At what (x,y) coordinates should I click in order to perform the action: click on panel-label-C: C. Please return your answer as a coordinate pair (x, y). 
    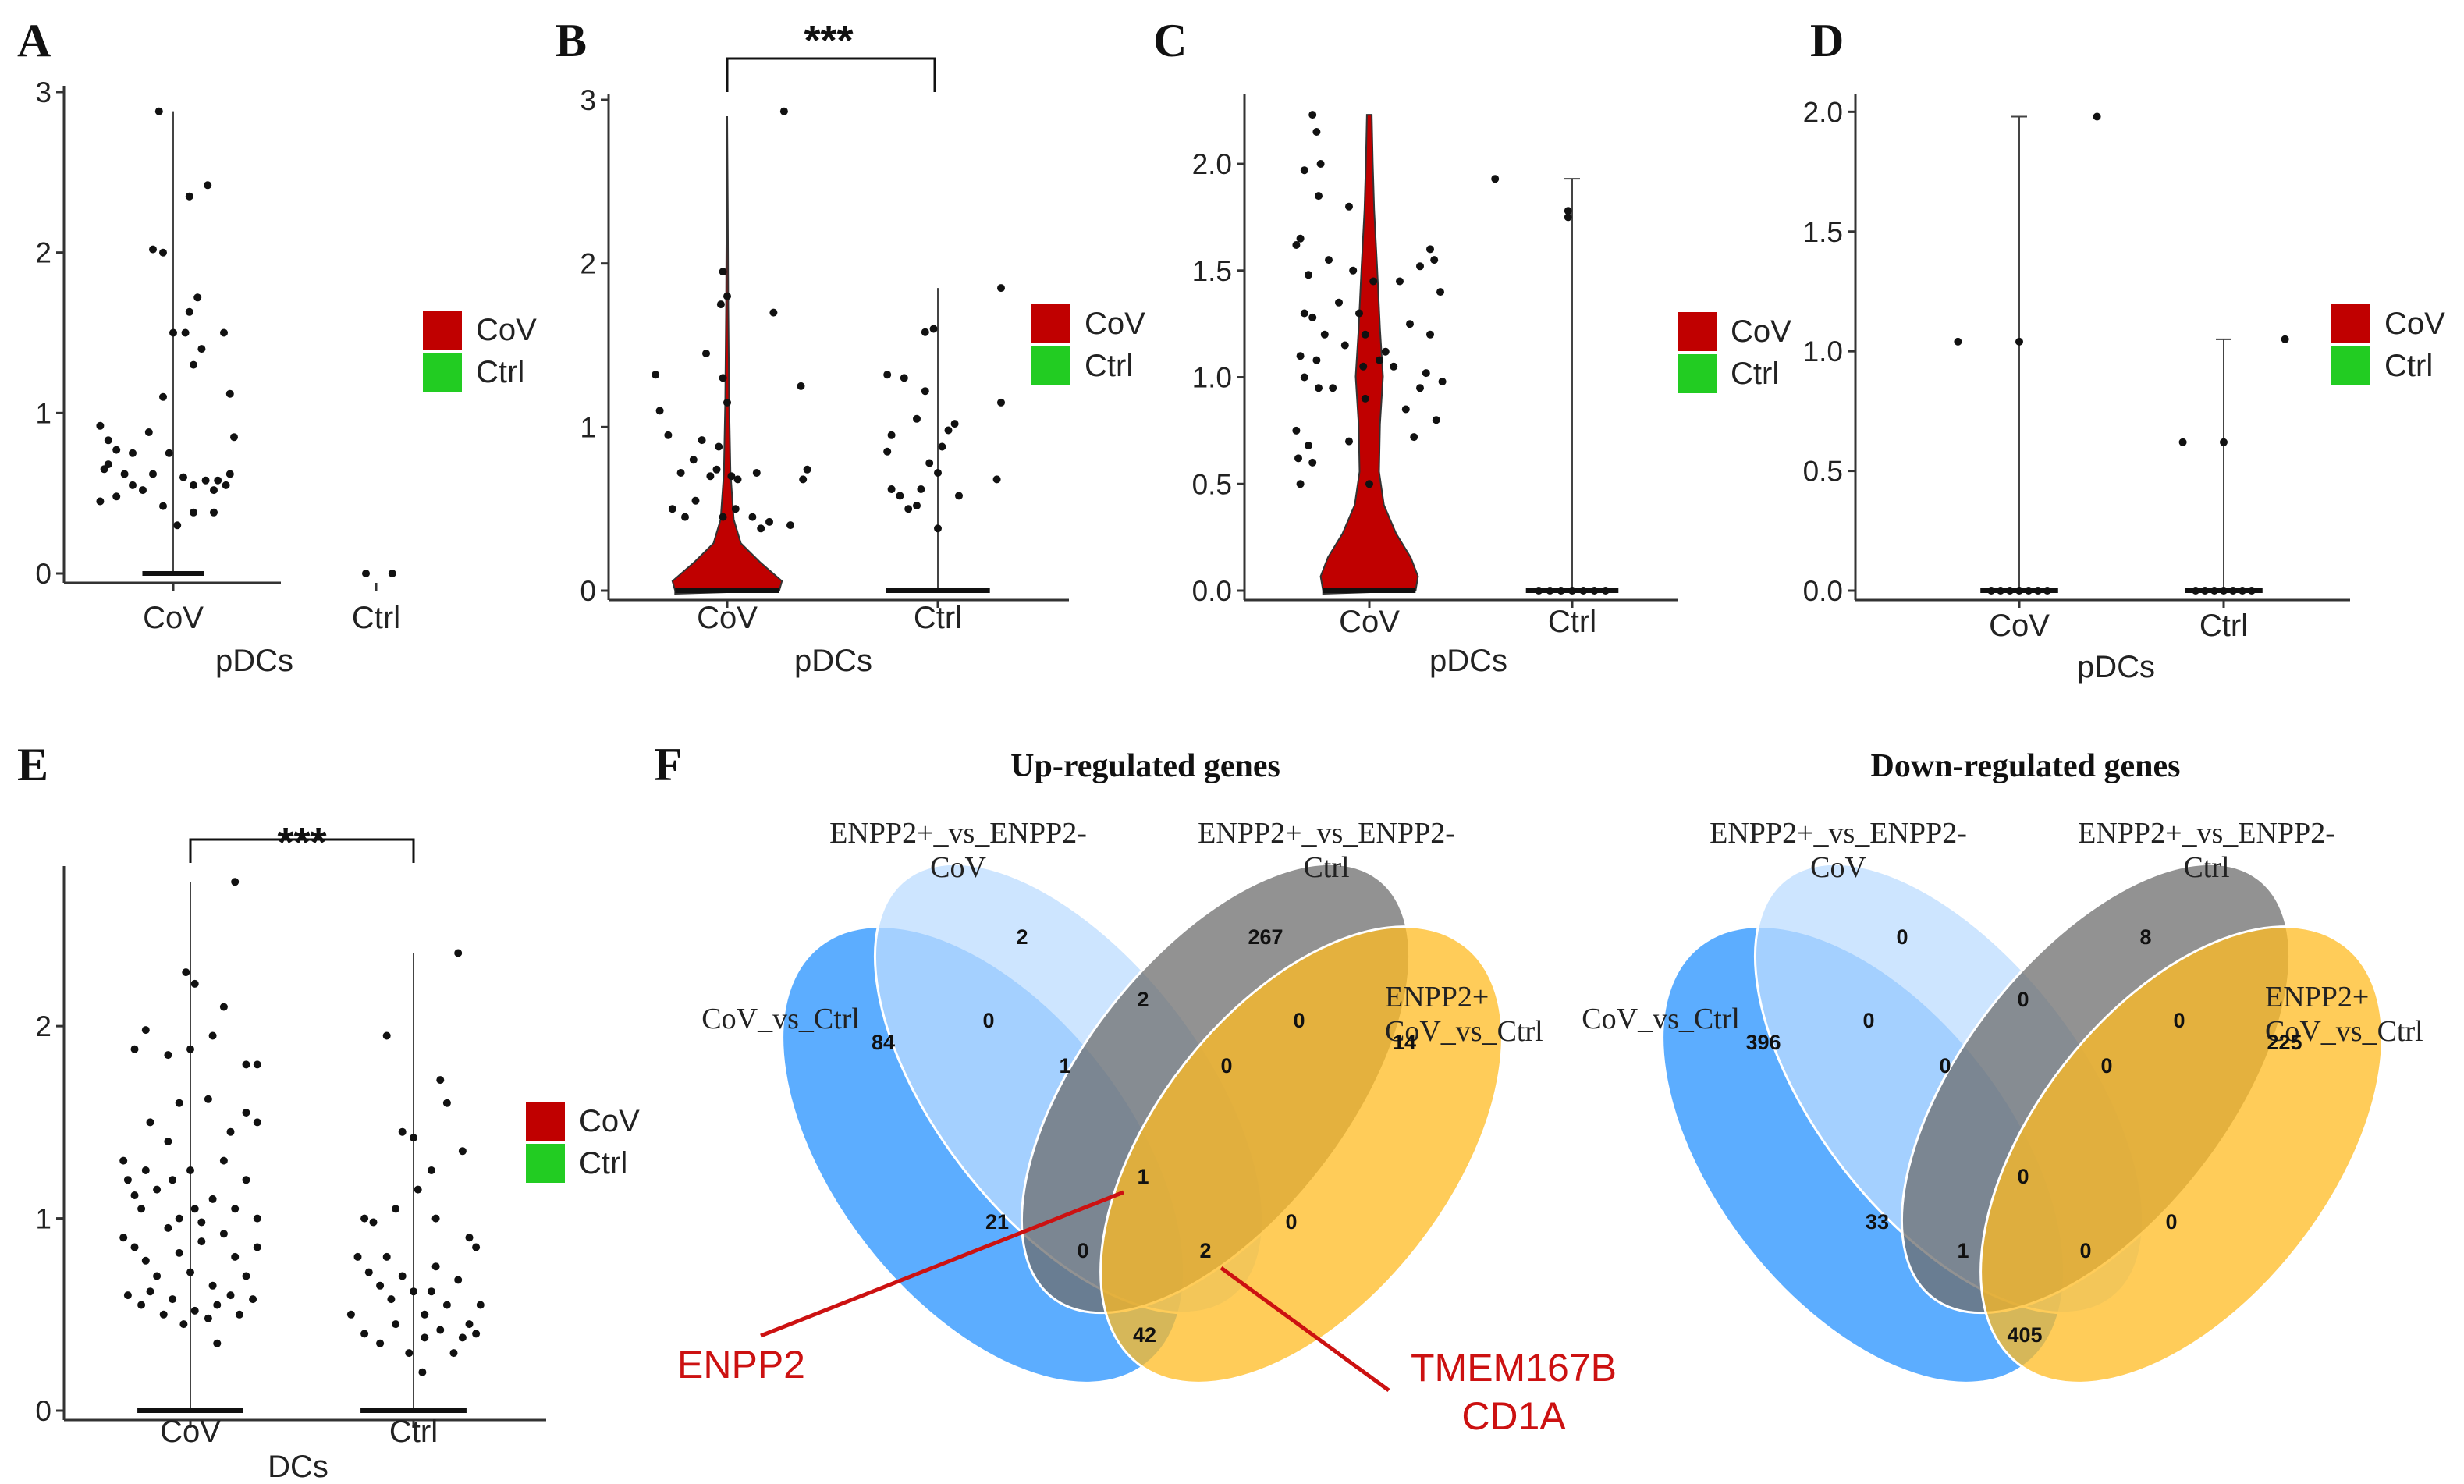
    Looking at the image, I should click on (1170, 41).